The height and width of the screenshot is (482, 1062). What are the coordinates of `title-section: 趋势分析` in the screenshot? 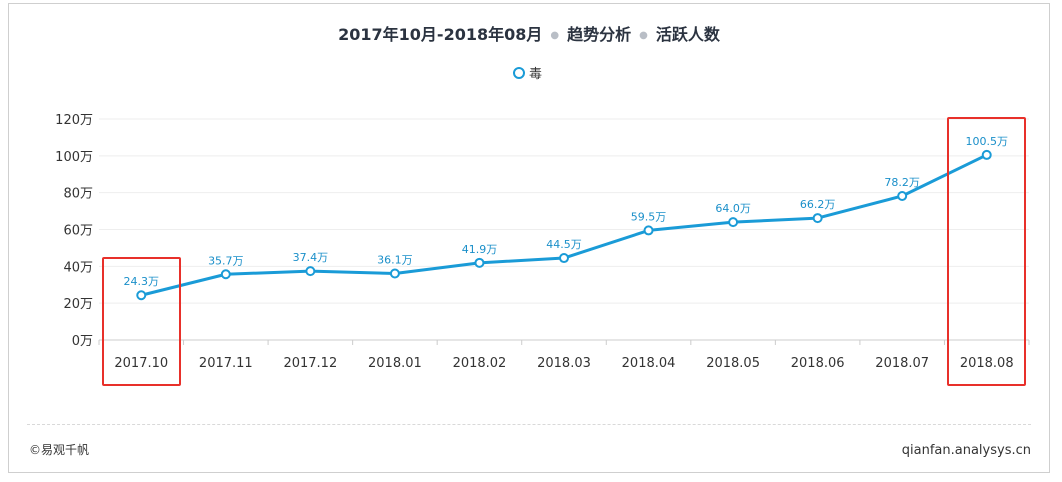 It's located at (599, 34).